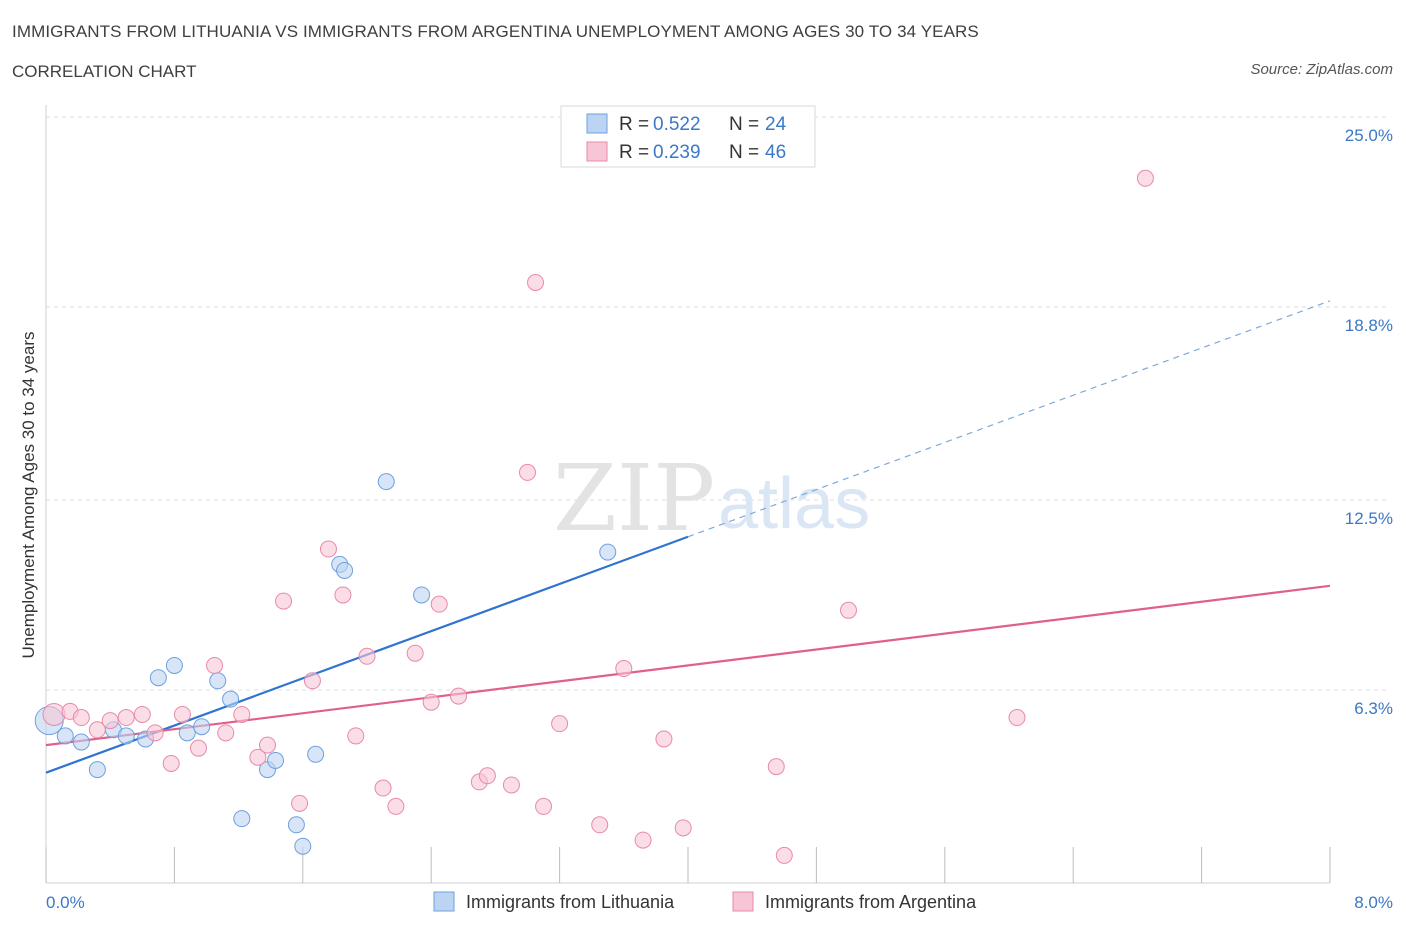 This screenshot has height=930, width=1406. I want to click on y-axis-title: Unemployment Among Ages 30 to 34 years, so click(28, 495).